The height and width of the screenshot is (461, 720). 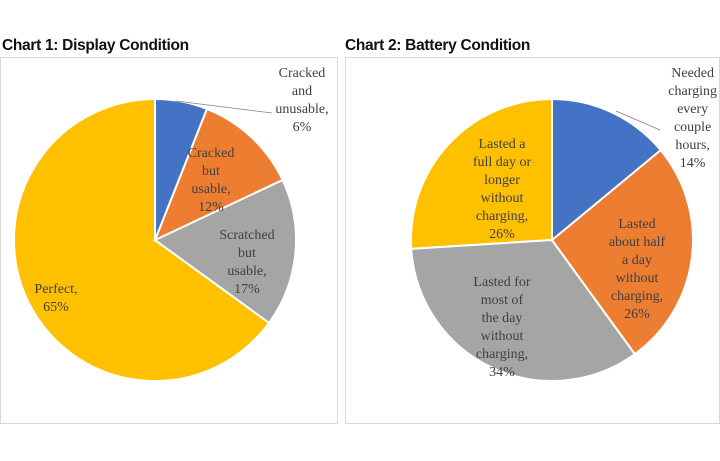 I want to click on chart-1-label-perfect: Perfect, 65%, so click(x=56, y=298).